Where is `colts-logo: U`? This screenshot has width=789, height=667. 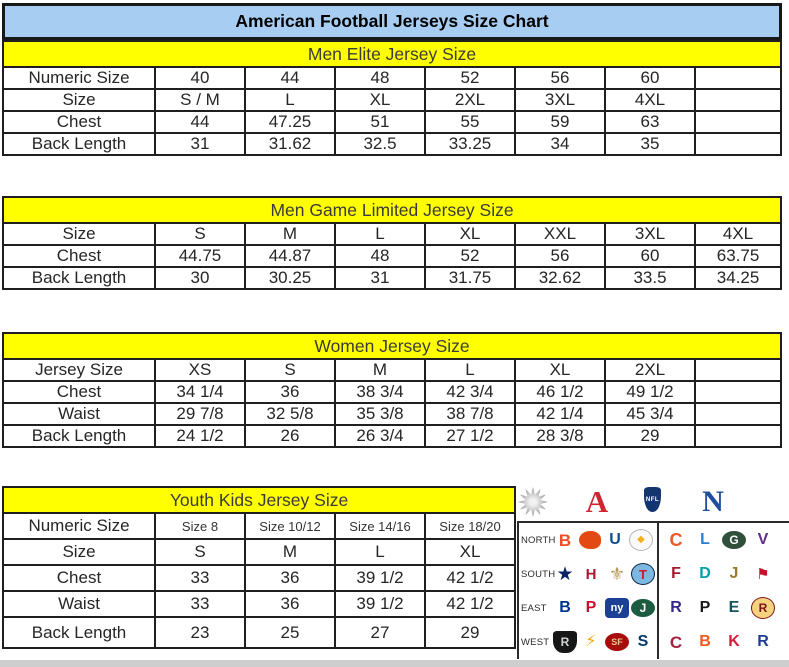
colts-logo: U is located at coordinates (615, 539).